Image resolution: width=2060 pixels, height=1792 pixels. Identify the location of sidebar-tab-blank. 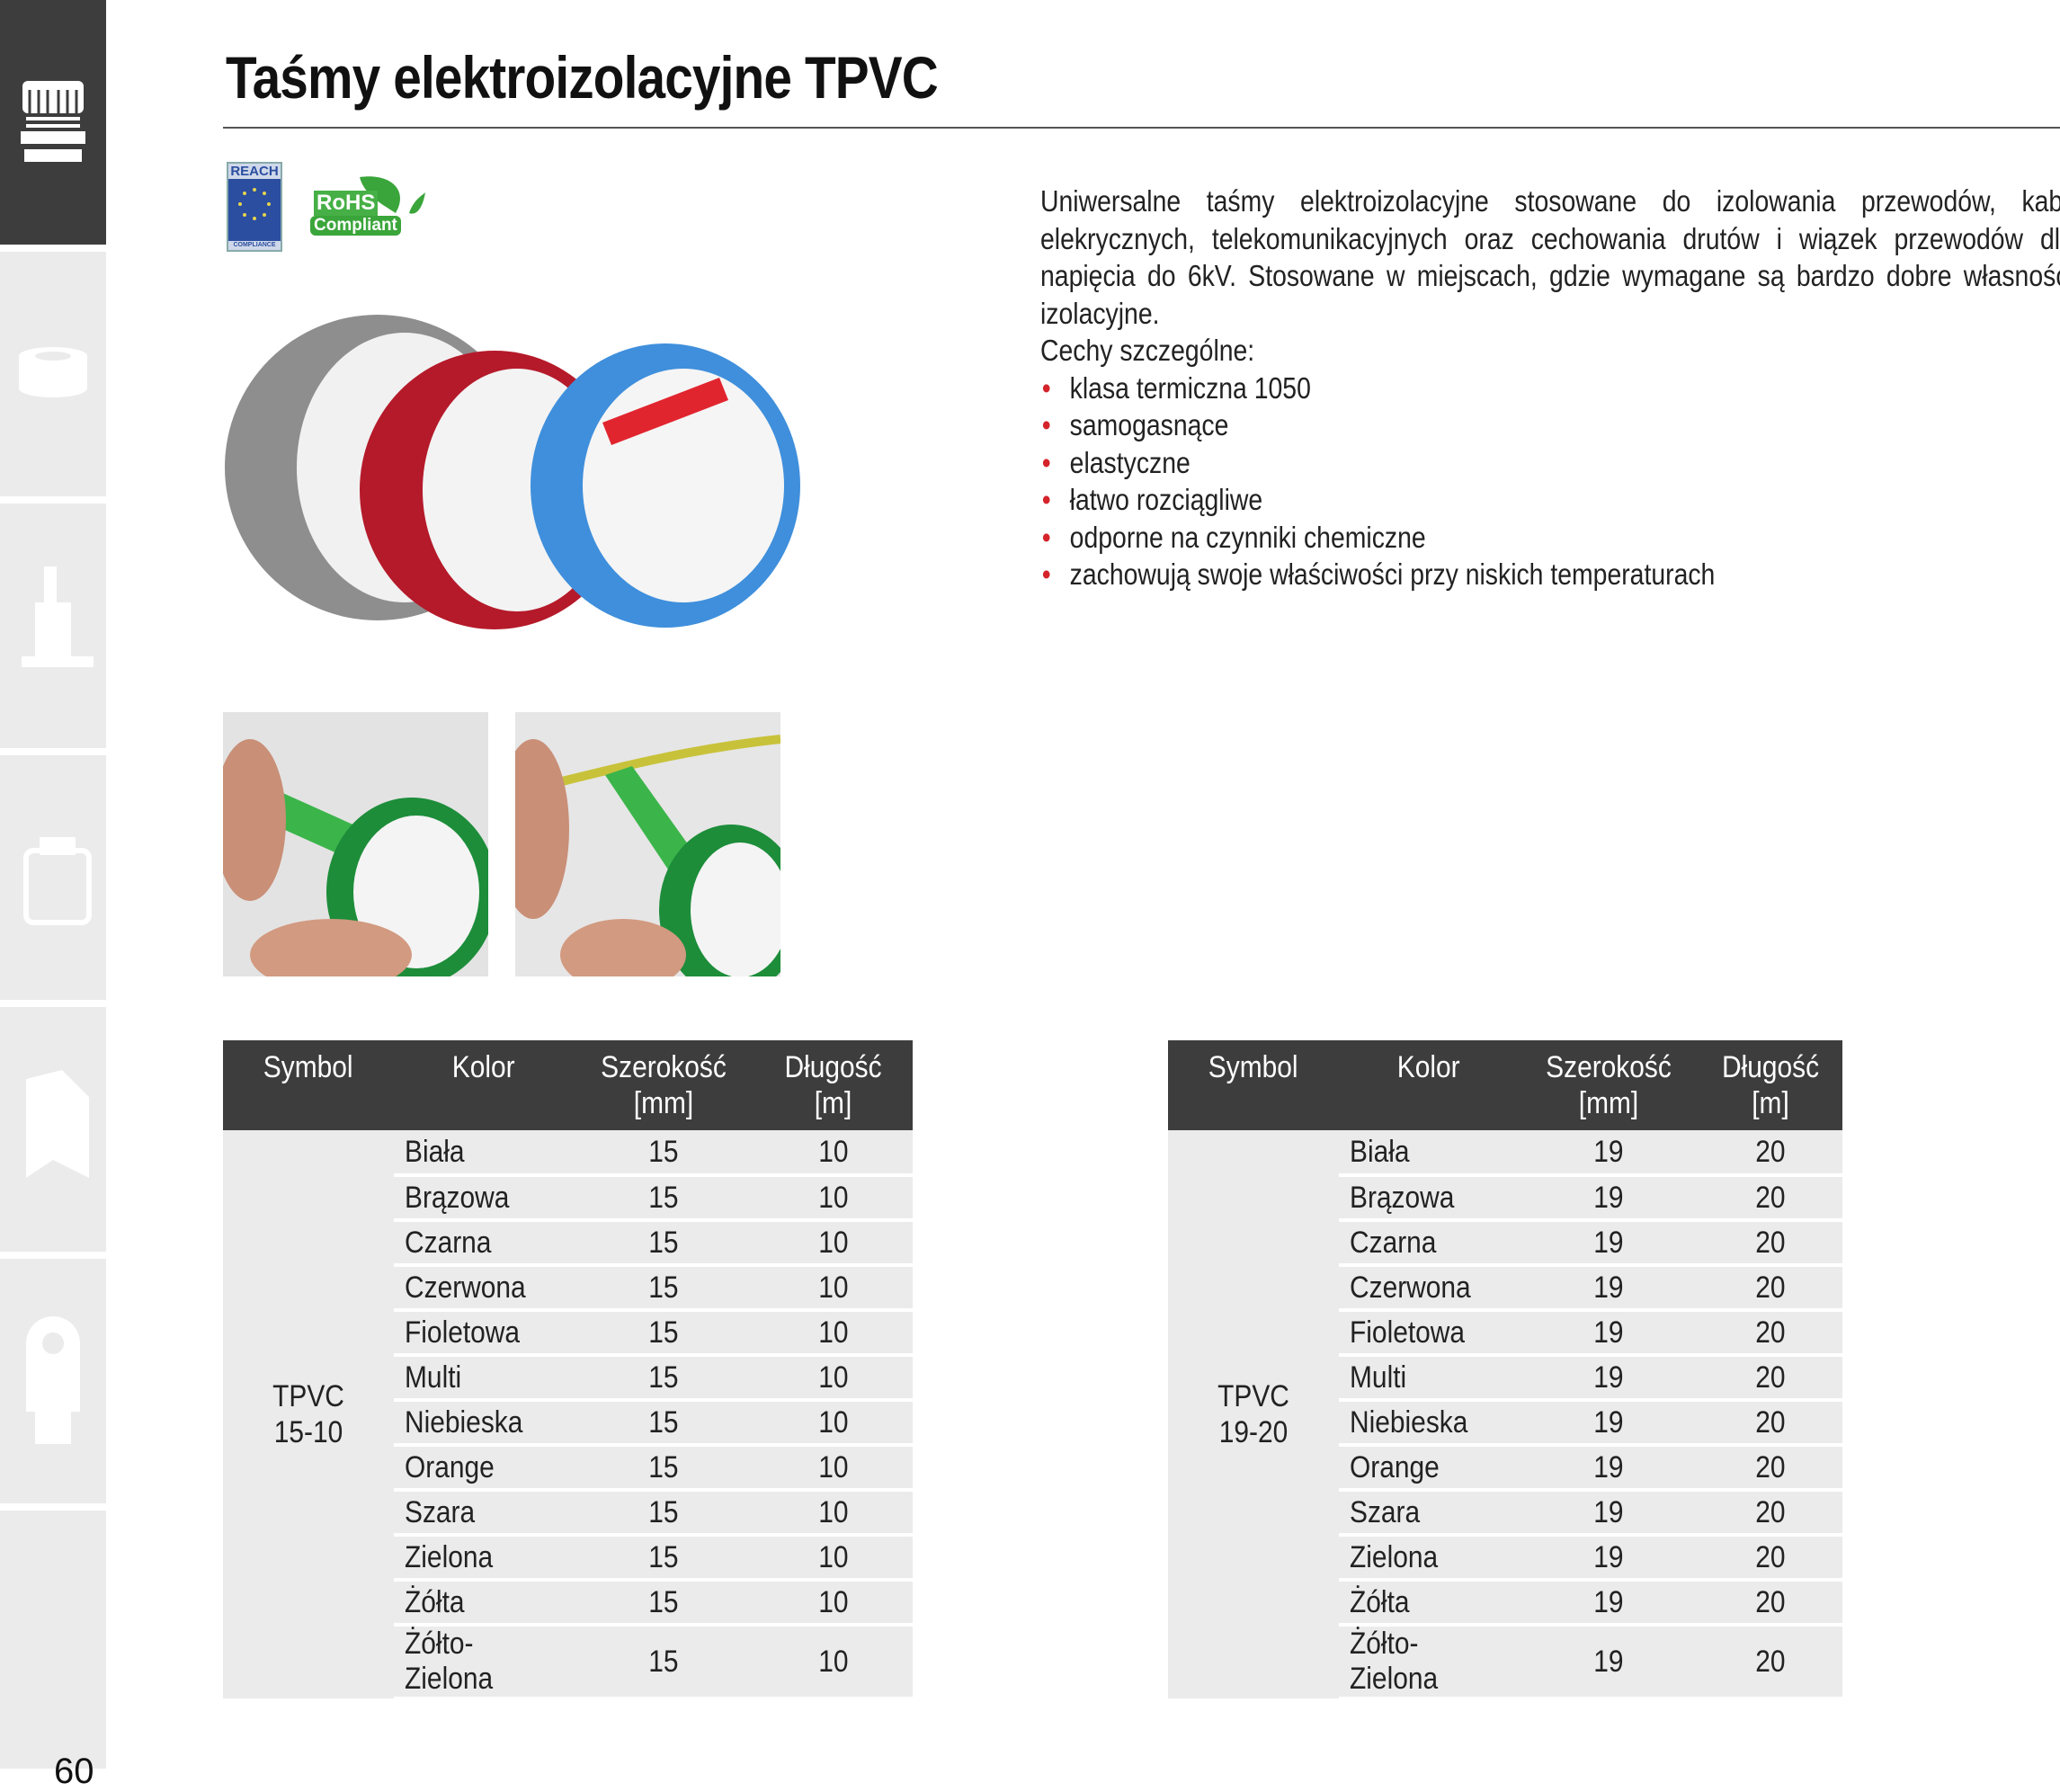
(53, 1640).